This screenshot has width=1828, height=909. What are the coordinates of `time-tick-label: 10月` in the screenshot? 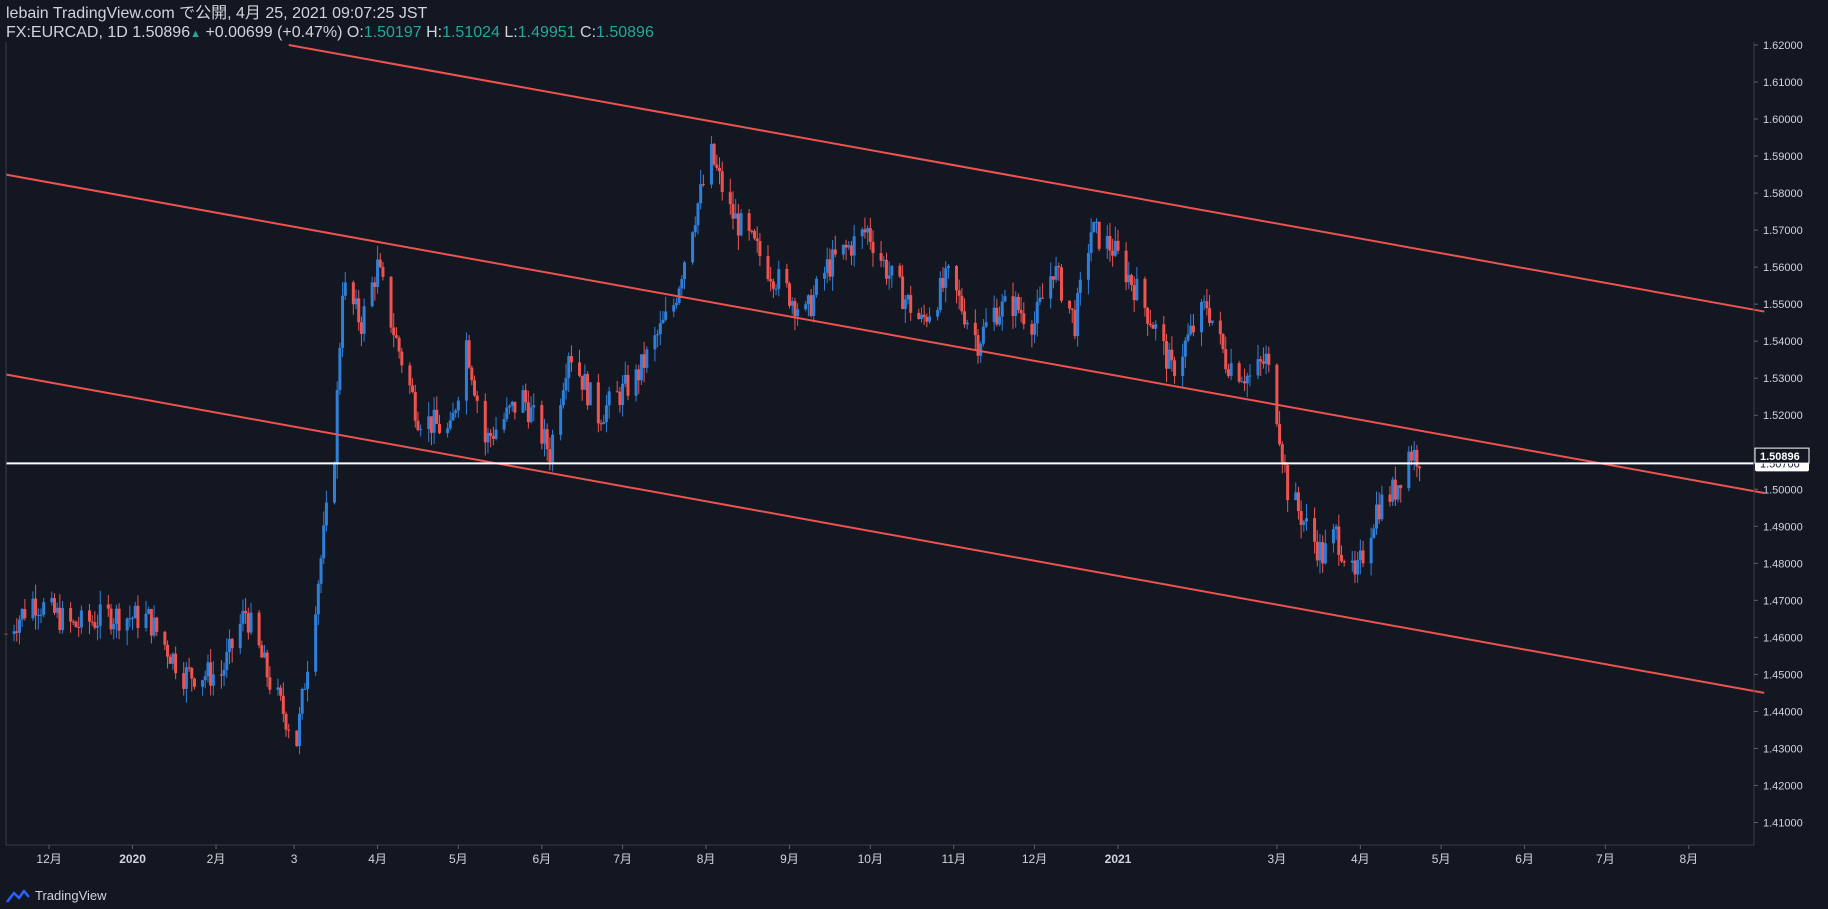 It's located at (870, 859).